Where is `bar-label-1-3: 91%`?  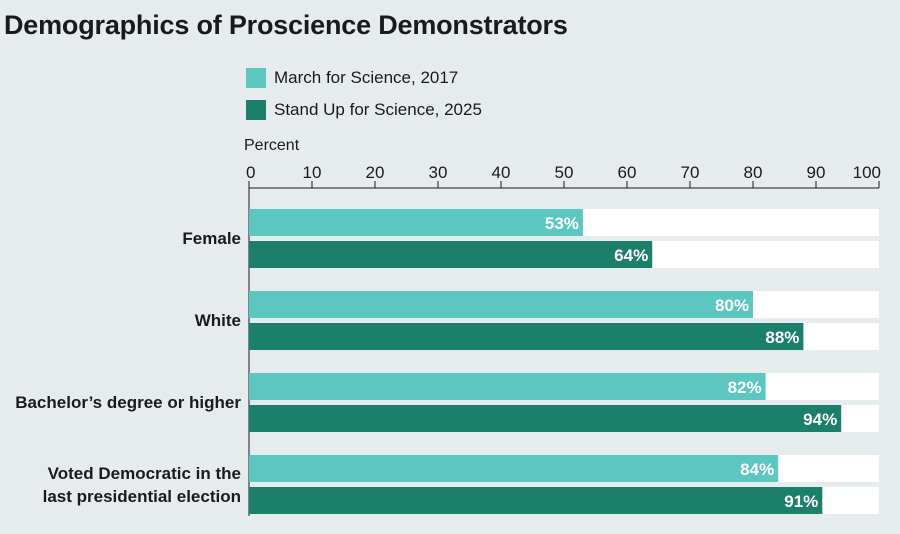
bar-label-1-3: 91% is located at coordinates (801, 501).